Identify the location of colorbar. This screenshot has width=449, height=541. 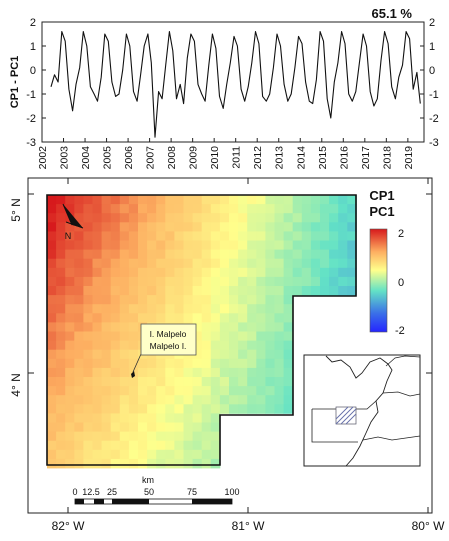
(378, 280).